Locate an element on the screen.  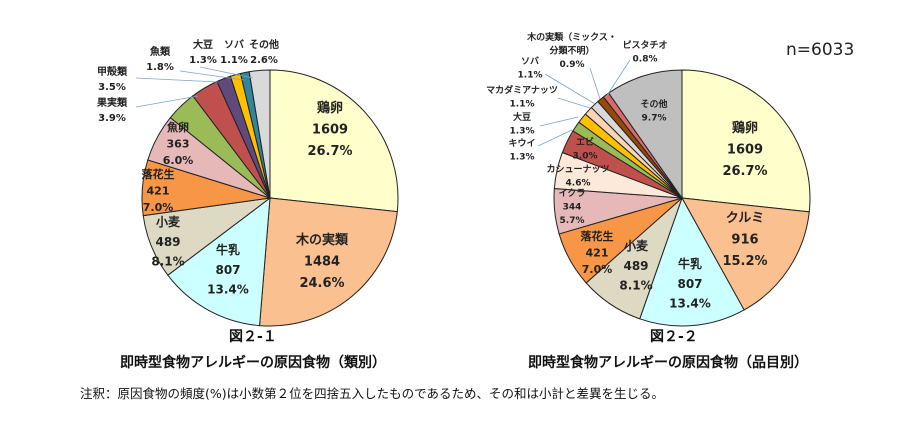
slice-percent-label: 6.0% is located at coordinates (178, 160).